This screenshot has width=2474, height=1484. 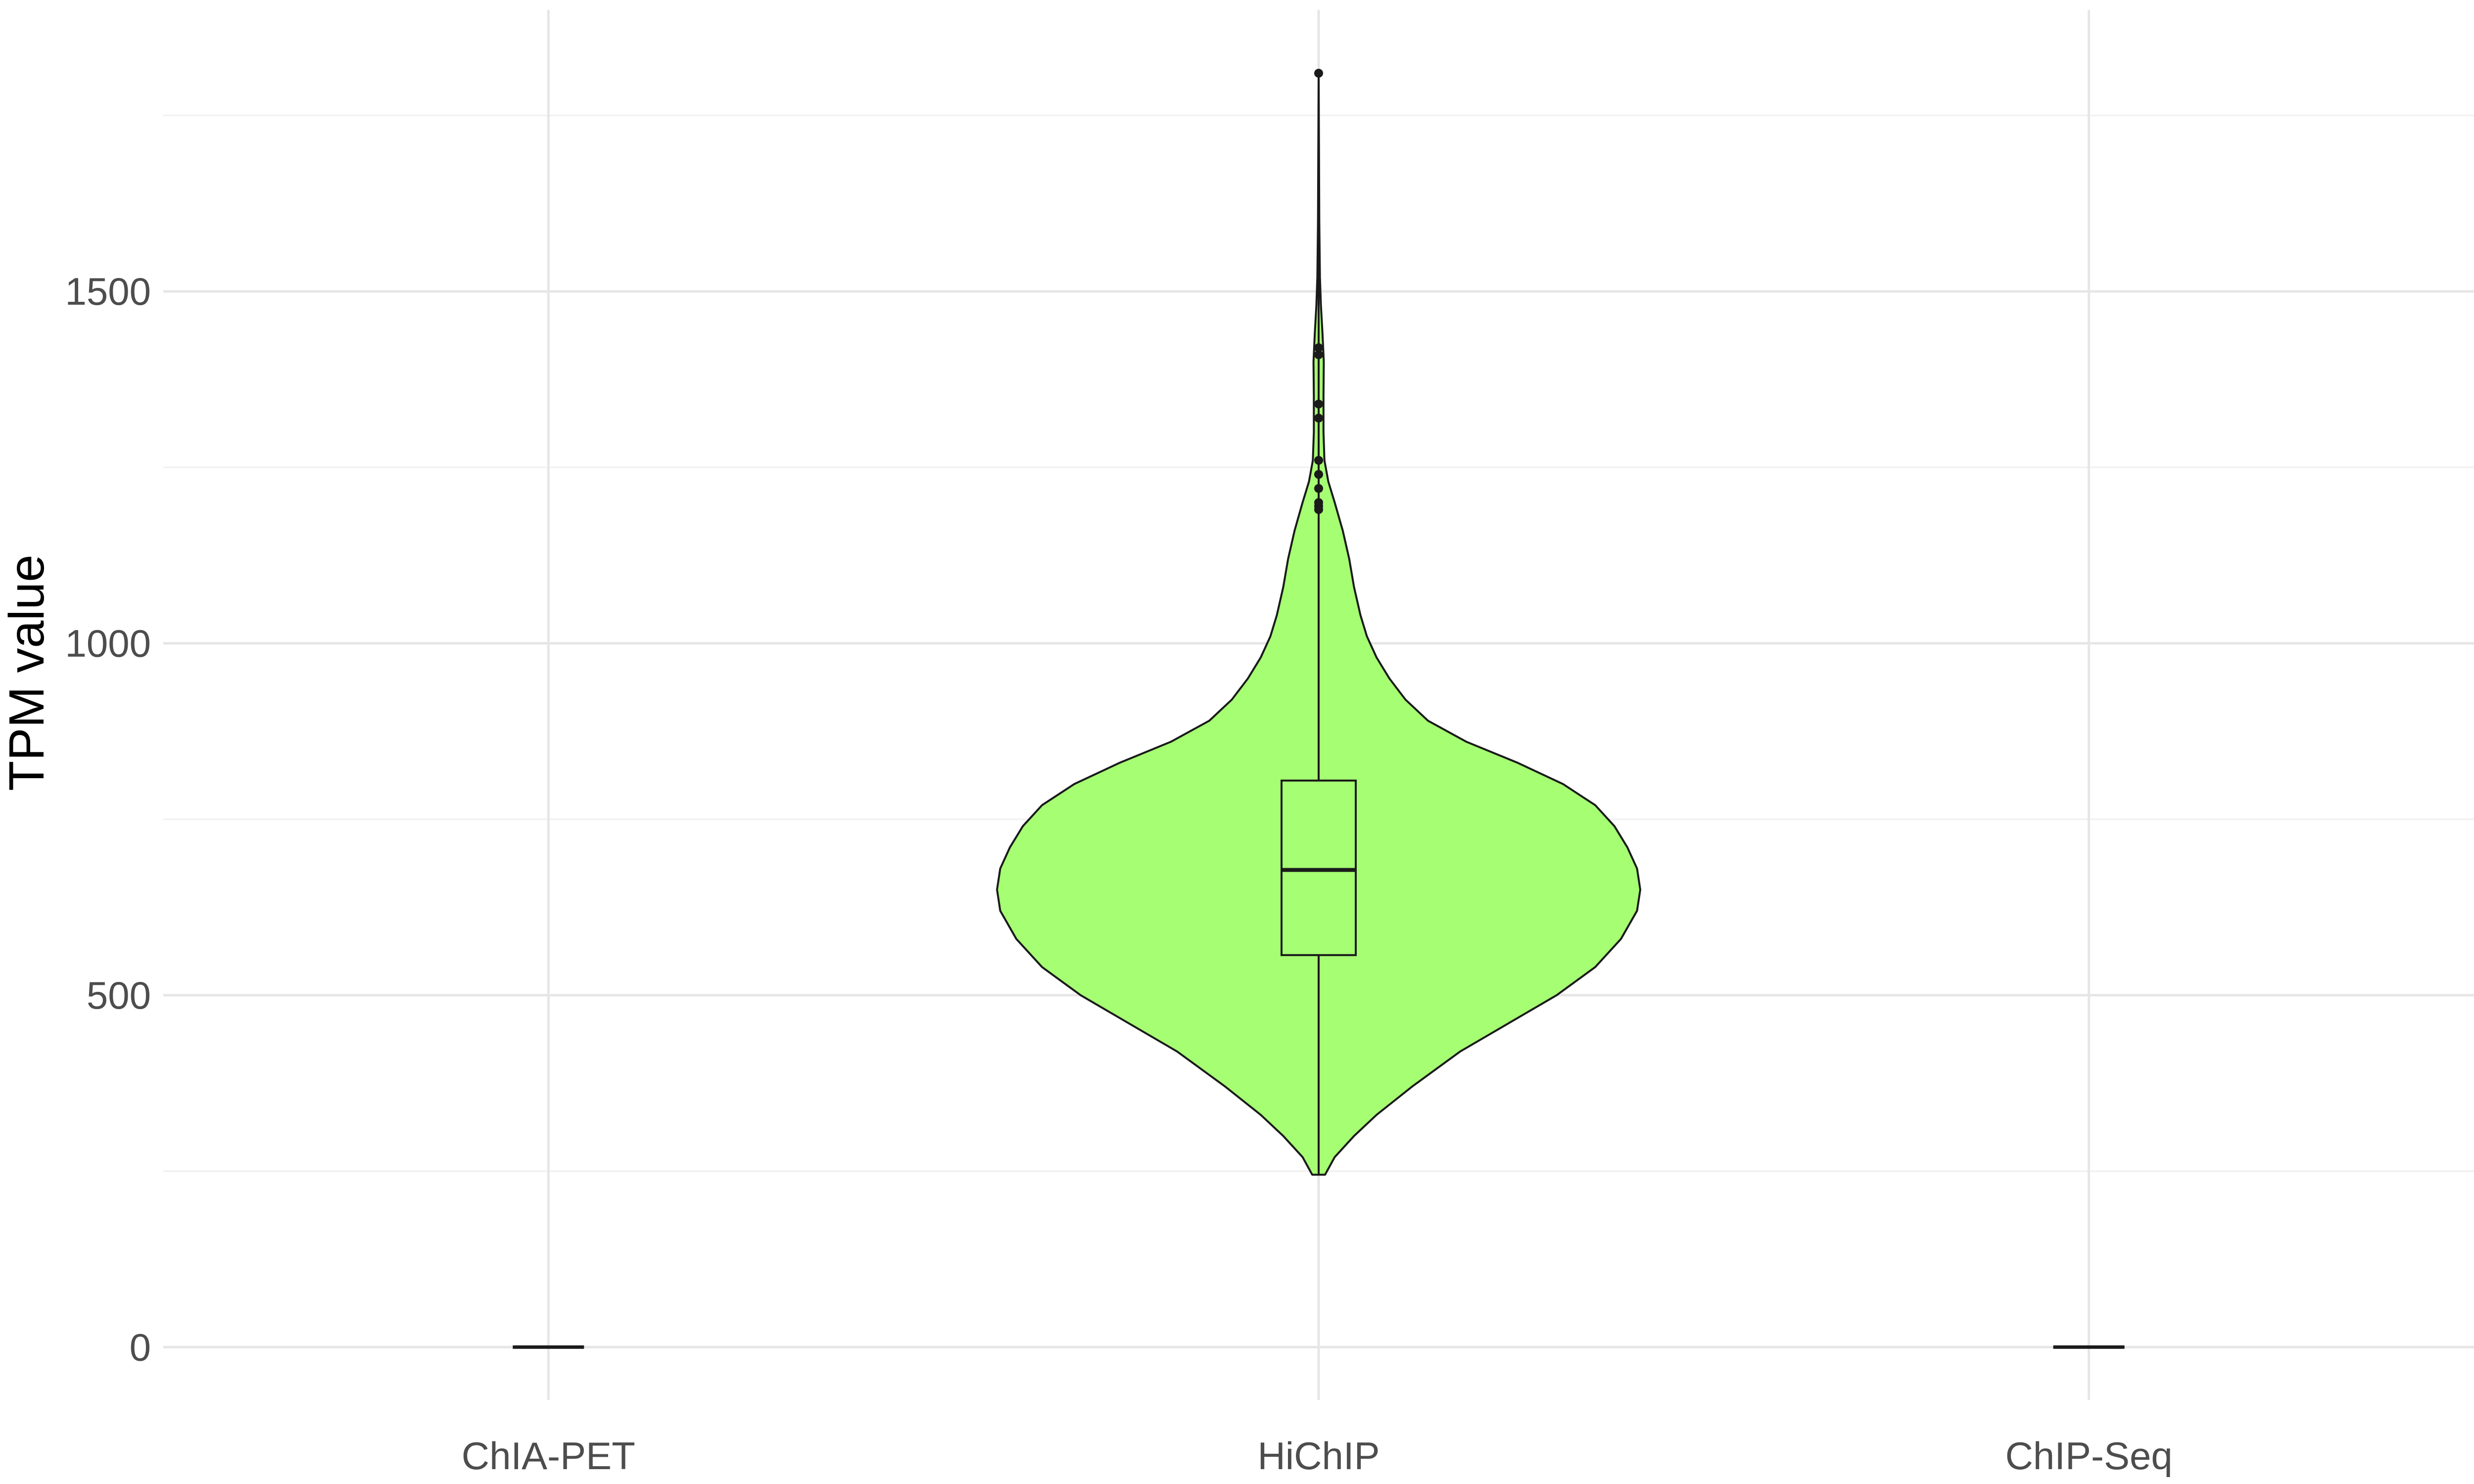 What do you see at coordinates (141, 1347) in the screenshot?
I see `y-tick-label: 0` at bounding box center [141, 1347].